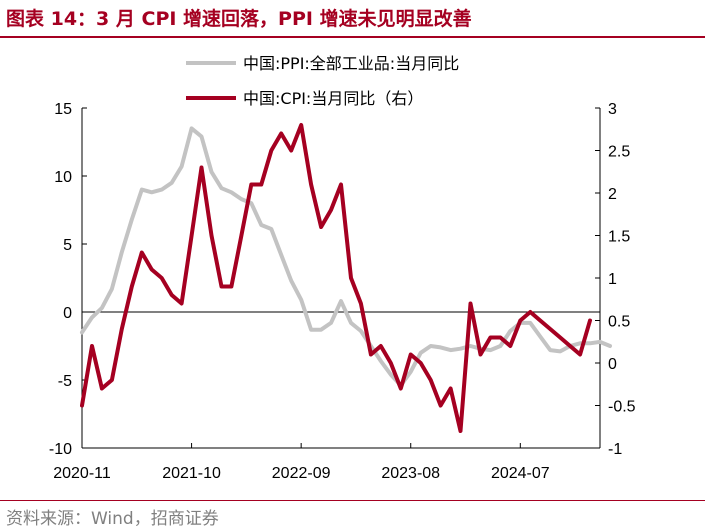 This screenshot has height=529, width=705. Describe the element at coordinates (112, 519) in the screenshot. I see `source-note: 资料来源：Wind，招商证券` at that location.